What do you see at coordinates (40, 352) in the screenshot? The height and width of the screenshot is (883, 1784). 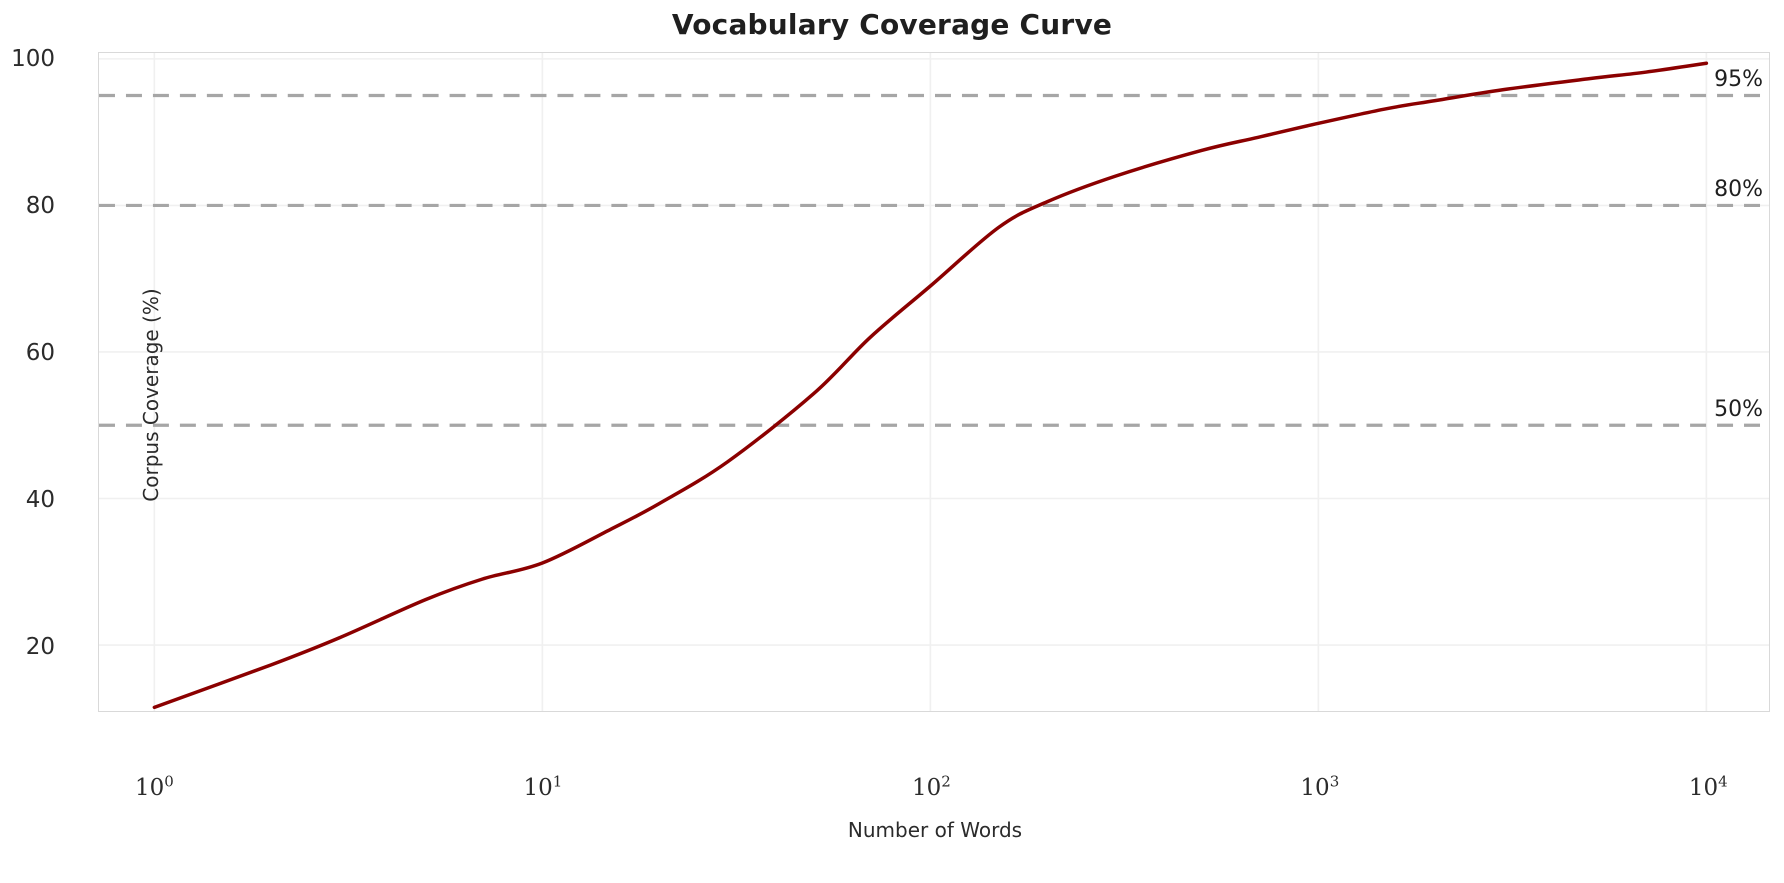 I see `y-tick-label: 60` at bounding box center [40, 352].